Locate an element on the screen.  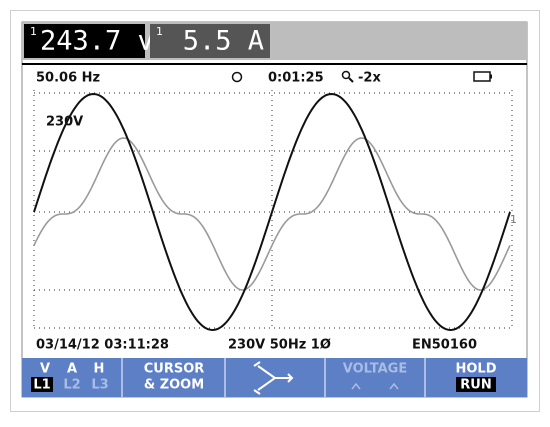
menu-cursor: CURSOR is located at coordinates (174, 369).